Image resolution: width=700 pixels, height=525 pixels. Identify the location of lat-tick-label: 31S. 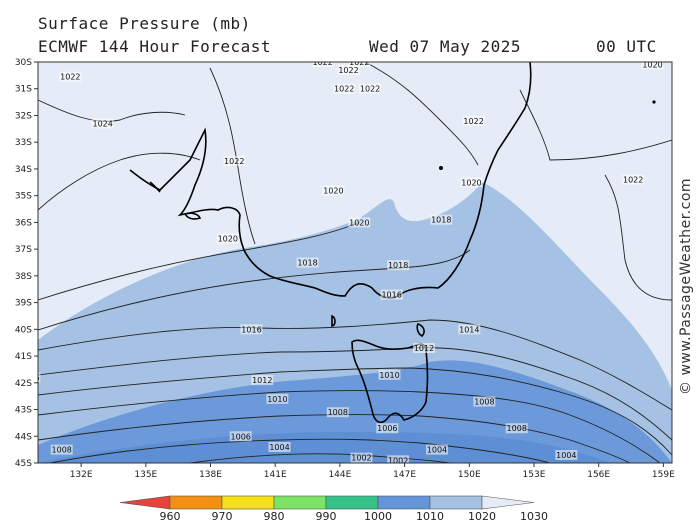
(23, 90).